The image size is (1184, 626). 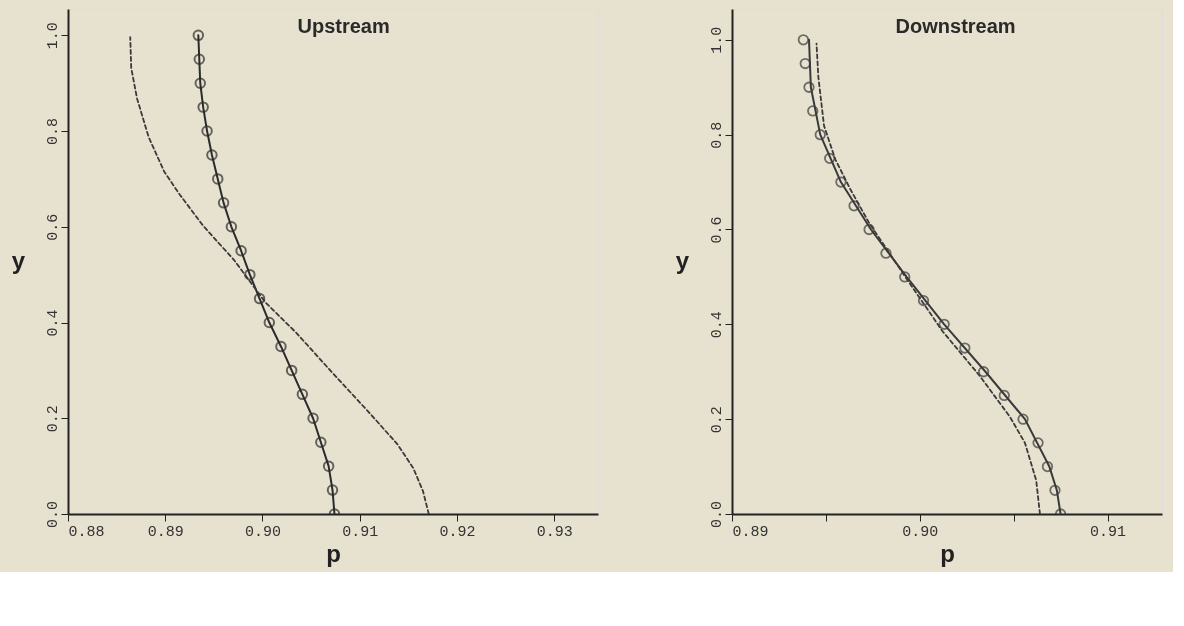 I want to click on x-tick-label: 0.88, so click(x=86, y=532).